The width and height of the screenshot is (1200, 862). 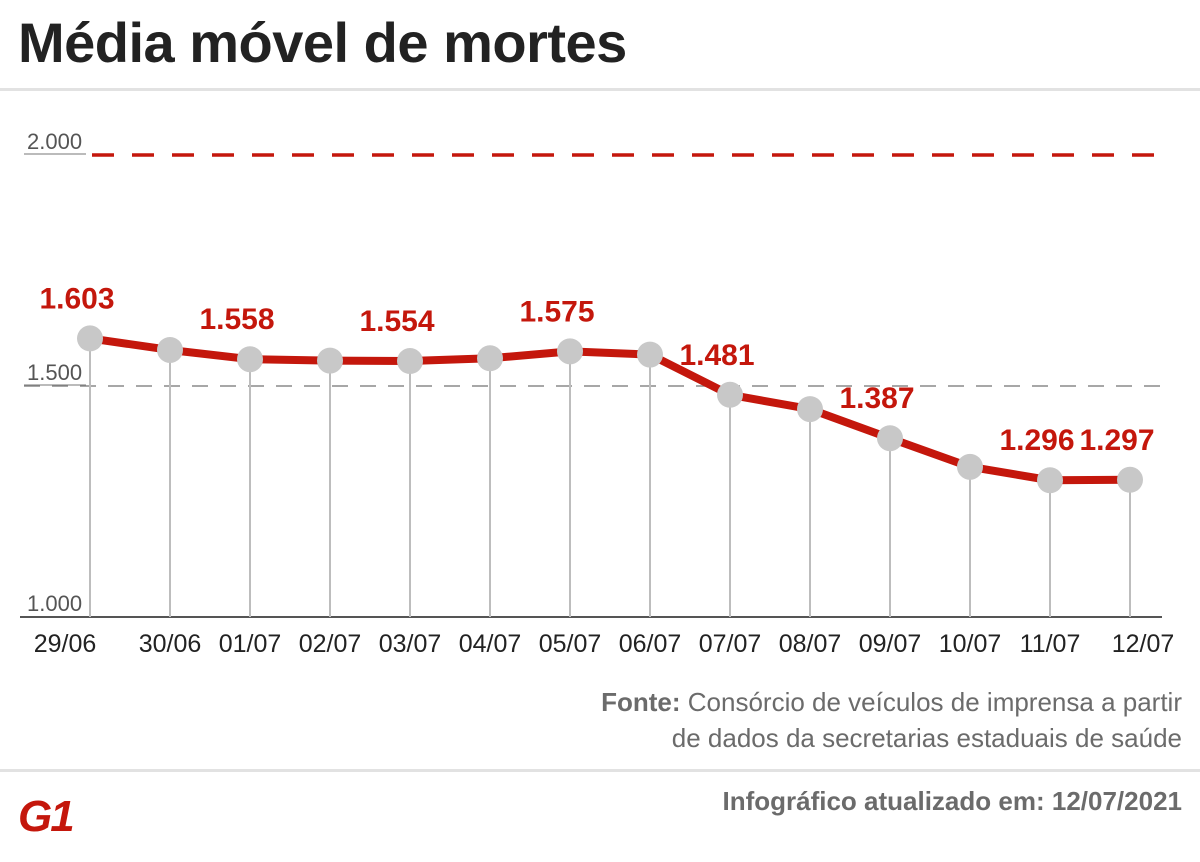 What do you see at coordinates (883, 801) in the screenshot?
I see `updated-label: Infográfico atualizado em:` at bounding box center [883, 801].